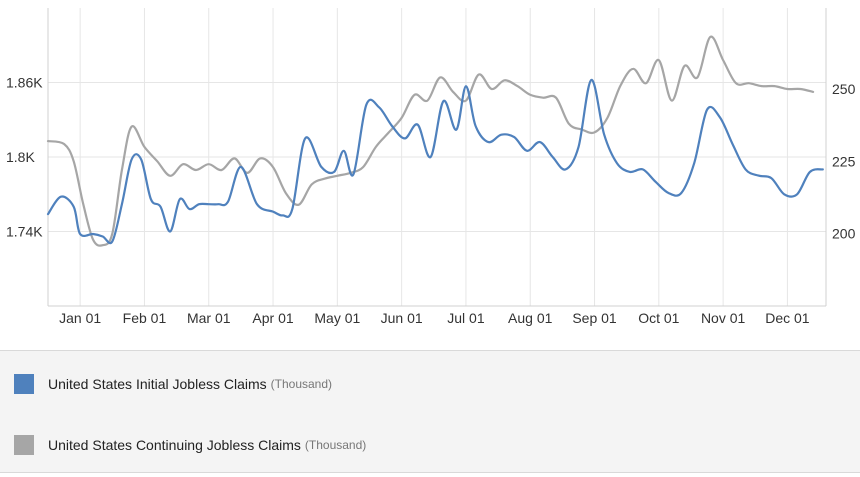  Describe the element at coordinates (174, 445) in the screenshot. I see `legend-label-continuing-claims: United States Continuing Jobless Claims` at that location.